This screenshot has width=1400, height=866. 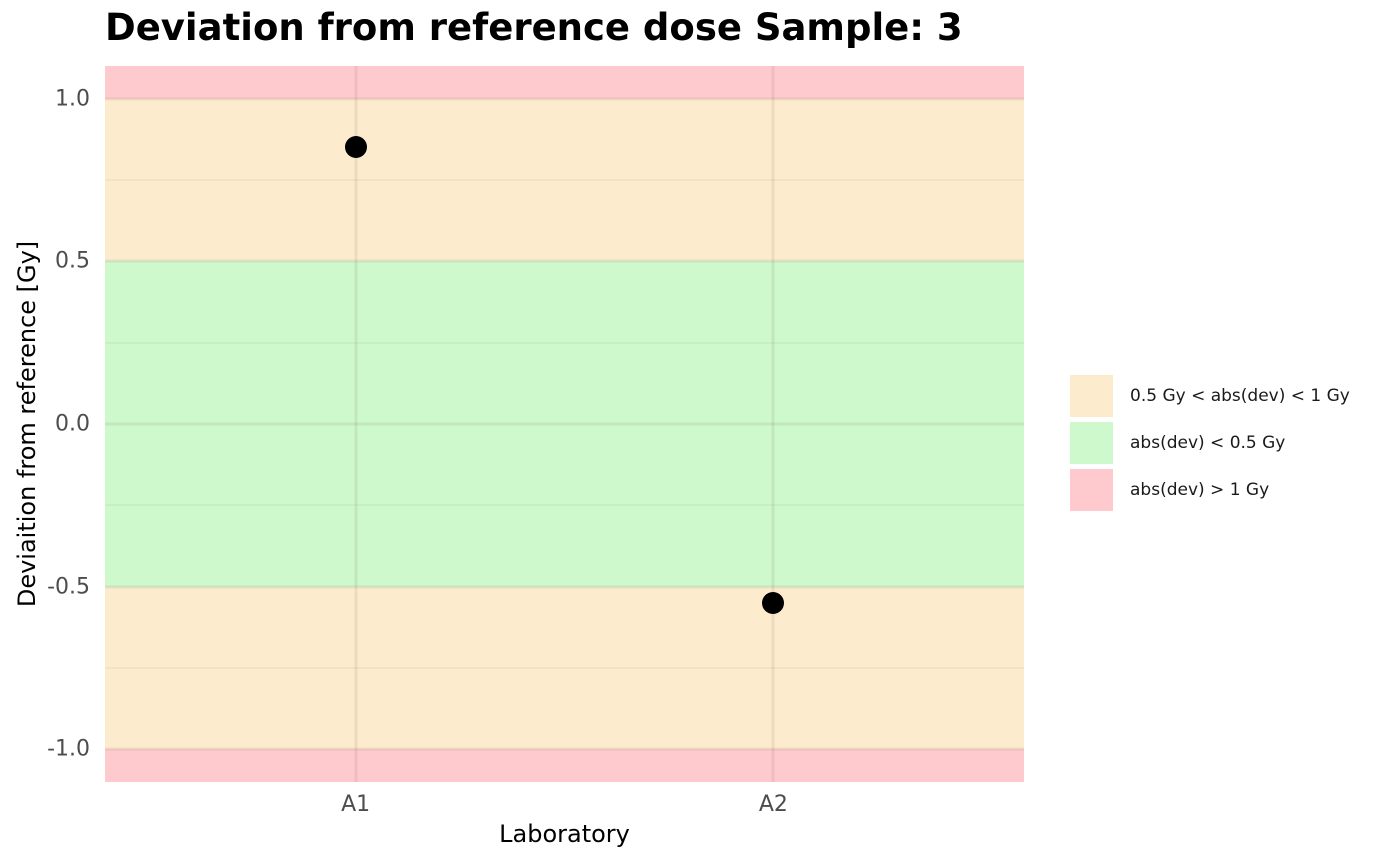 I want to click on legend-item: abs(dev) > 1 Gy, so click(x=1210, y=490).